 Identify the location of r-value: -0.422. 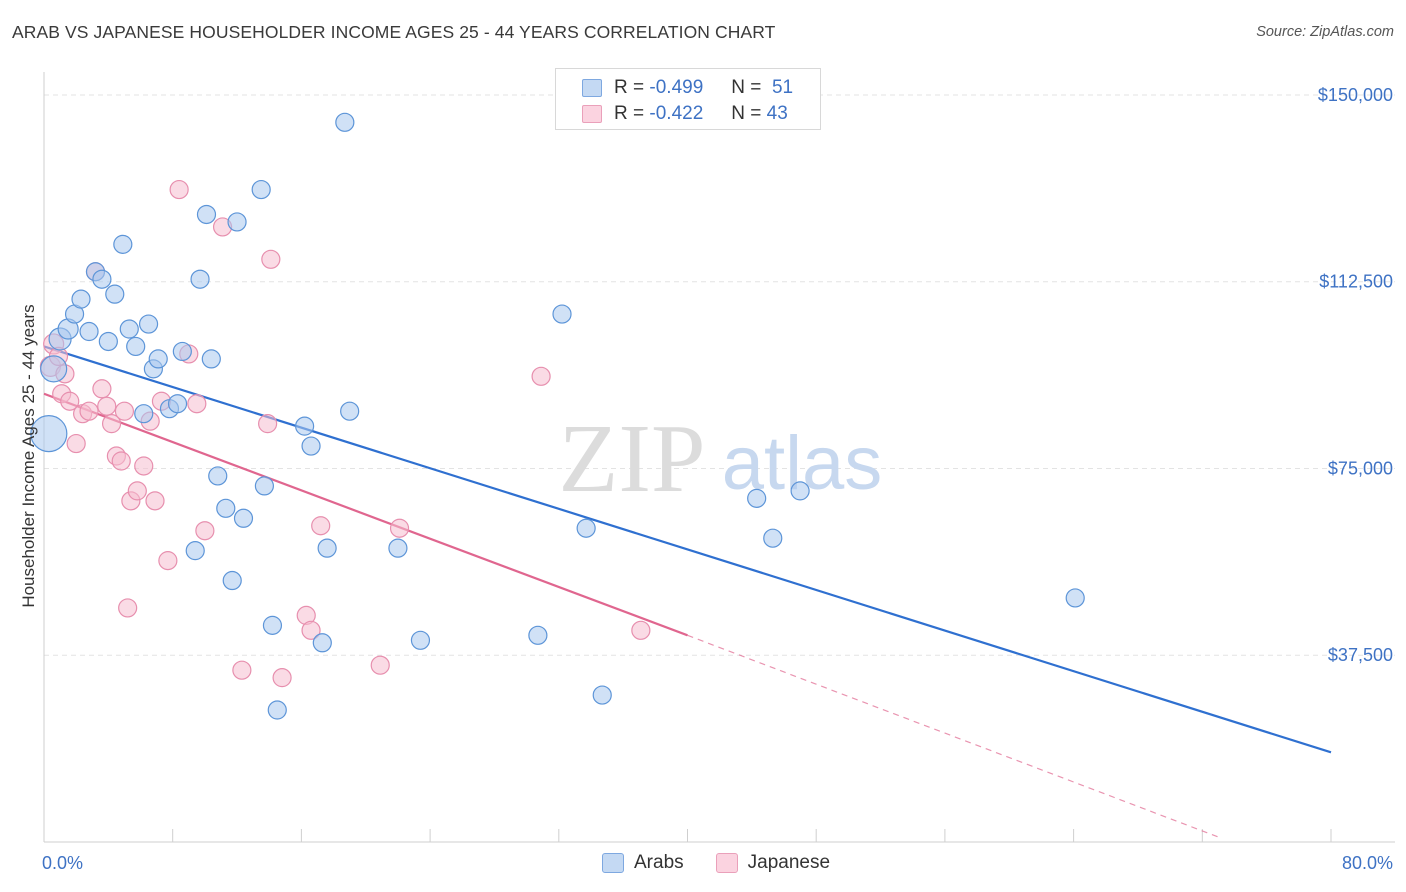
(676, 113).